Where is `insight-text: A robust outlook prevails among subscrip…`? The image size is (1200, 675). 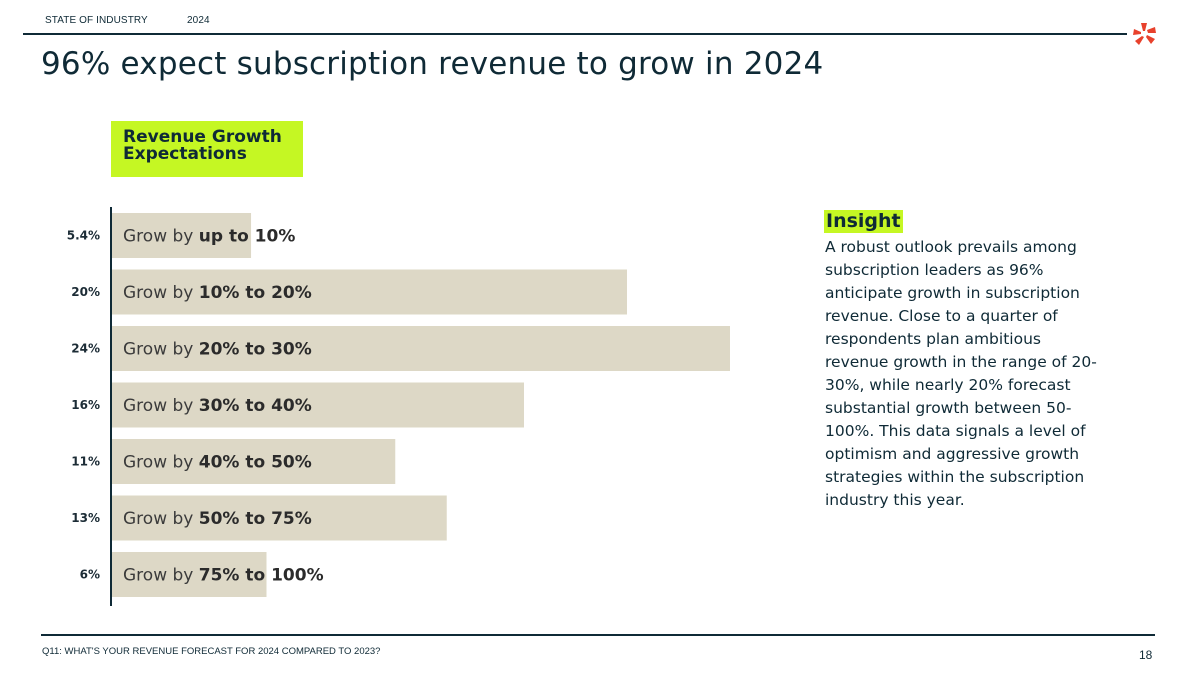
insight-text: A robust outlook prevails among subscrip… is located at coordinates (961, 373).